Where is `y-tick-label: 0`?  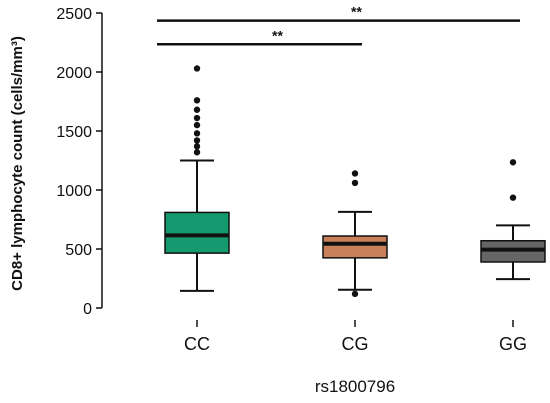 y-tick-label: 0 is located at coordinates (87, 309).